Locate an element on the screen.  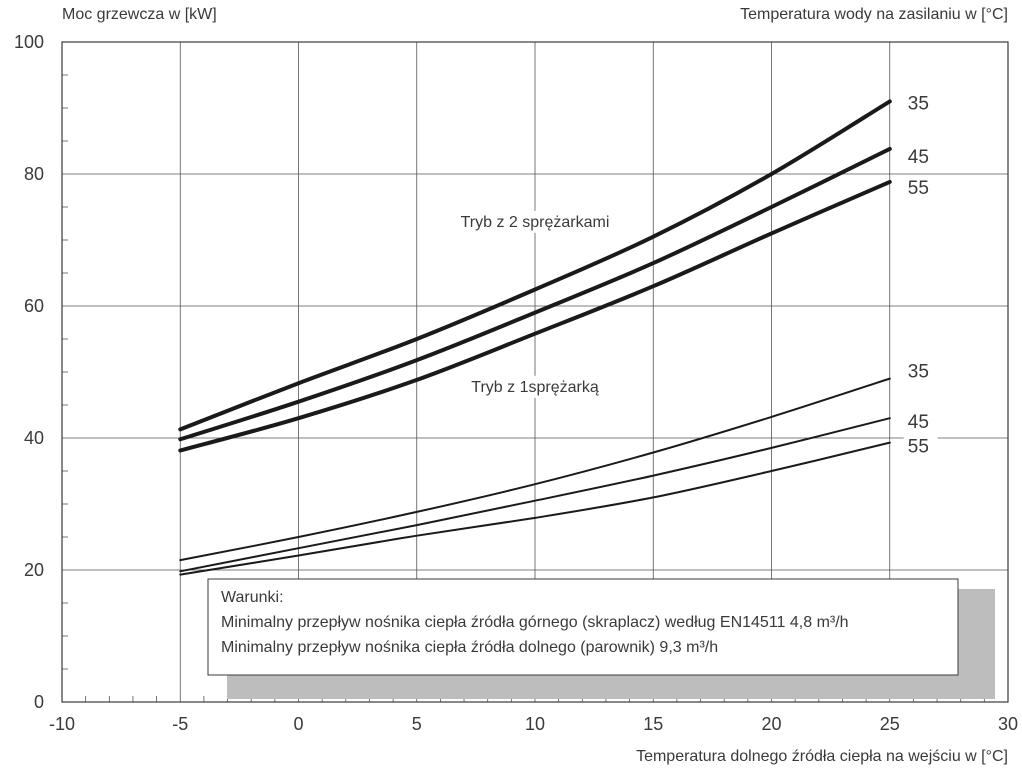
series-label-one-55: 55 is located at coordinates (918, 447).